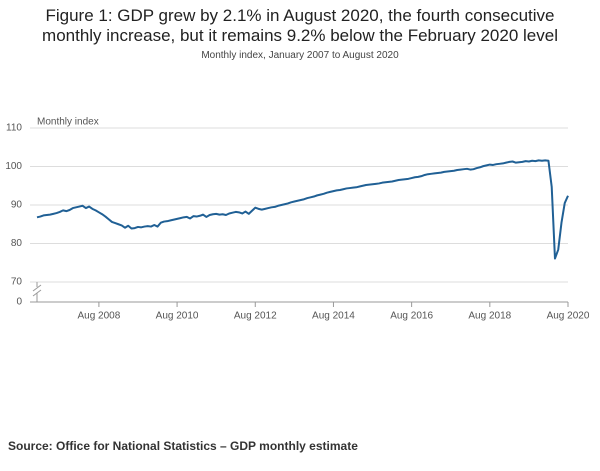  Describe the element at coordinates (98, 316) in the screenshot. I see `x-tick-label: Aug 2008` at that location.